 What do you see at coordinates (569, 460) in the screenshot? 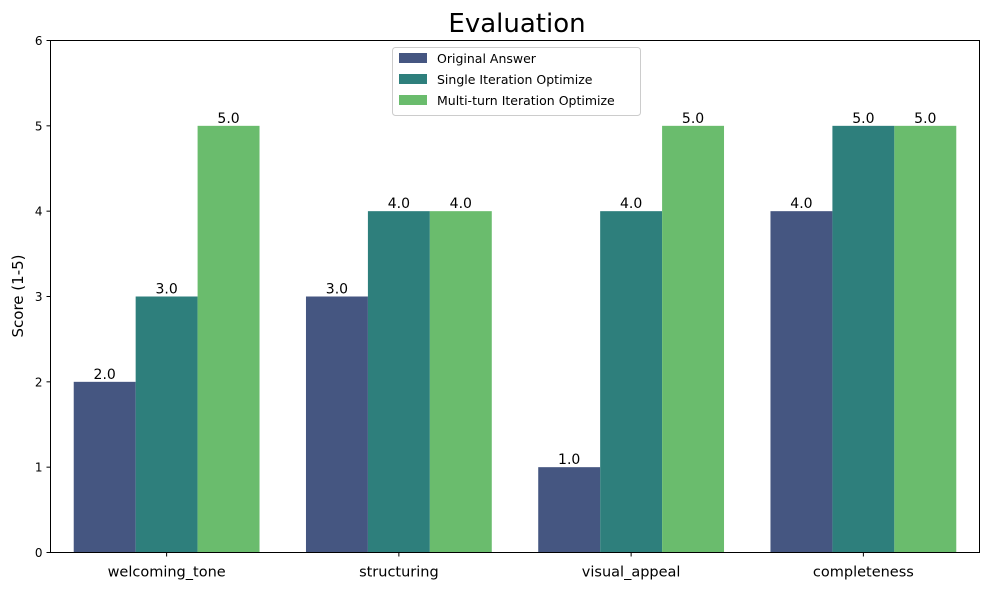
I see `value-label: 1.0` at bounding box center [569, 460].